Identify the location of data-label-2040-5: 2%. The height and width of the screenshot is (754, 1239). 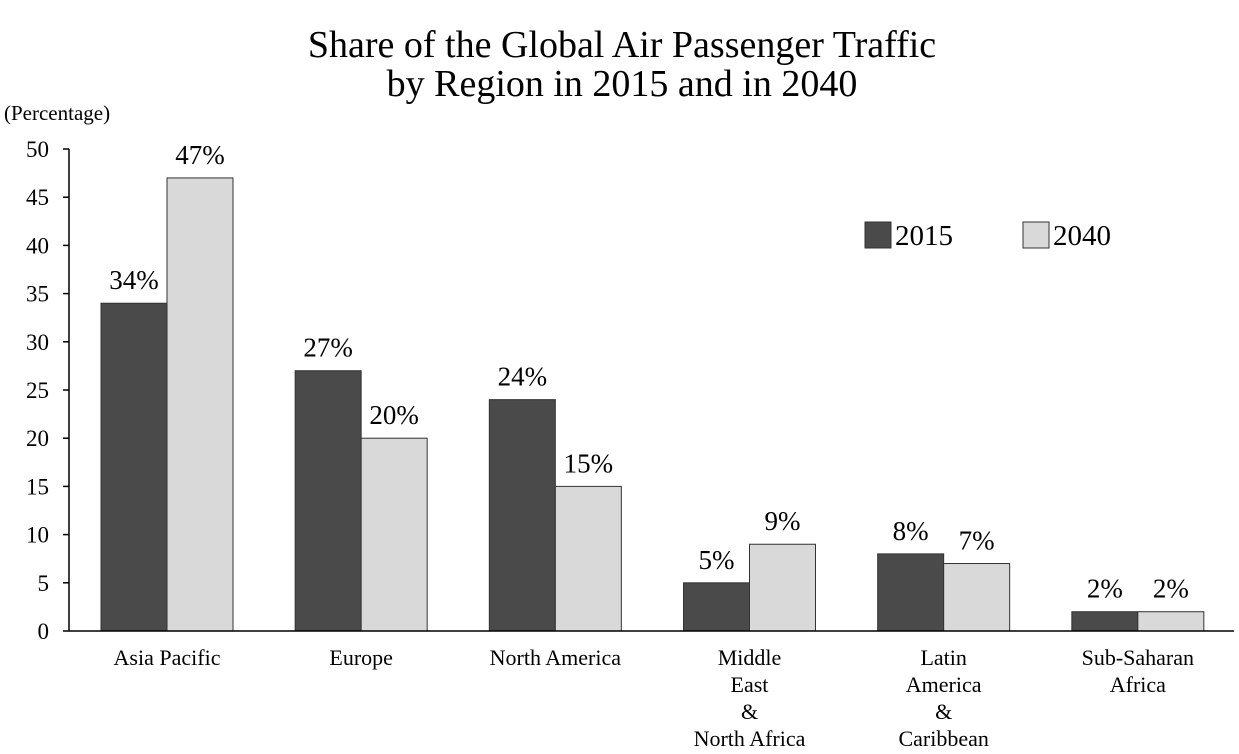
(1171, 589).